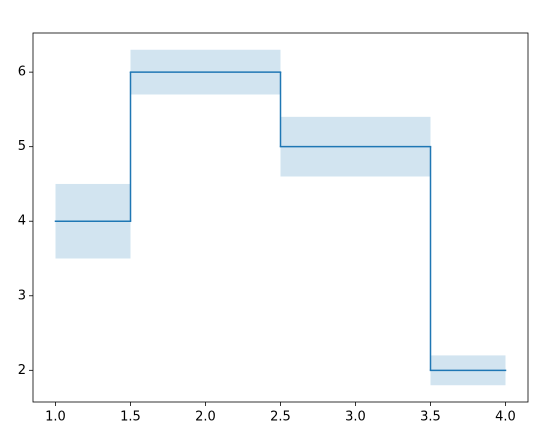  I want to click on x-tick-label: 4.0, so click(505, 417).